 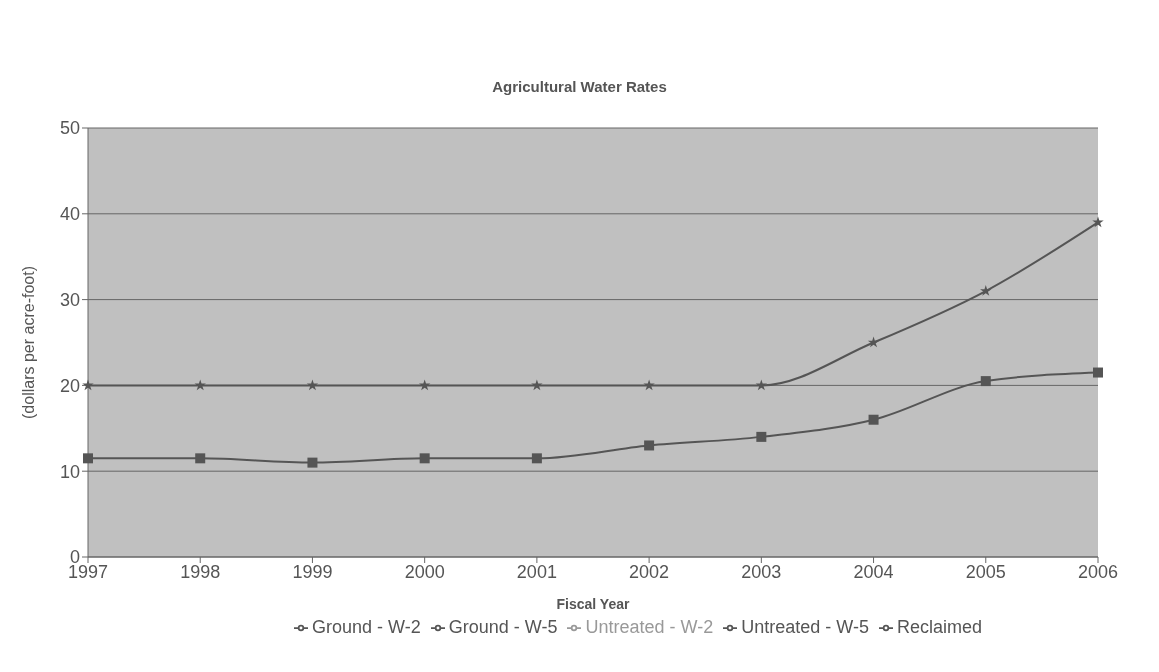 I want to click on chart-title: Agricultural Water Rates, so click(x=579, y=87).